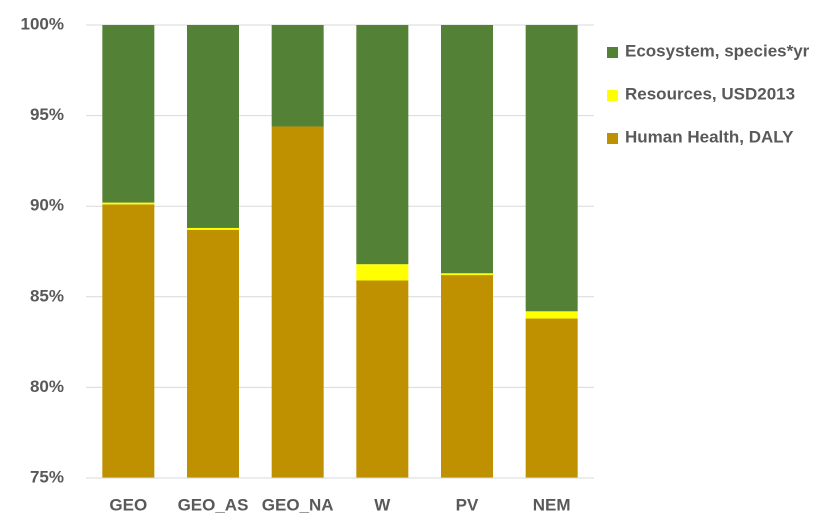  I want to click on x-tick-label: GEO, so click(128, 504).